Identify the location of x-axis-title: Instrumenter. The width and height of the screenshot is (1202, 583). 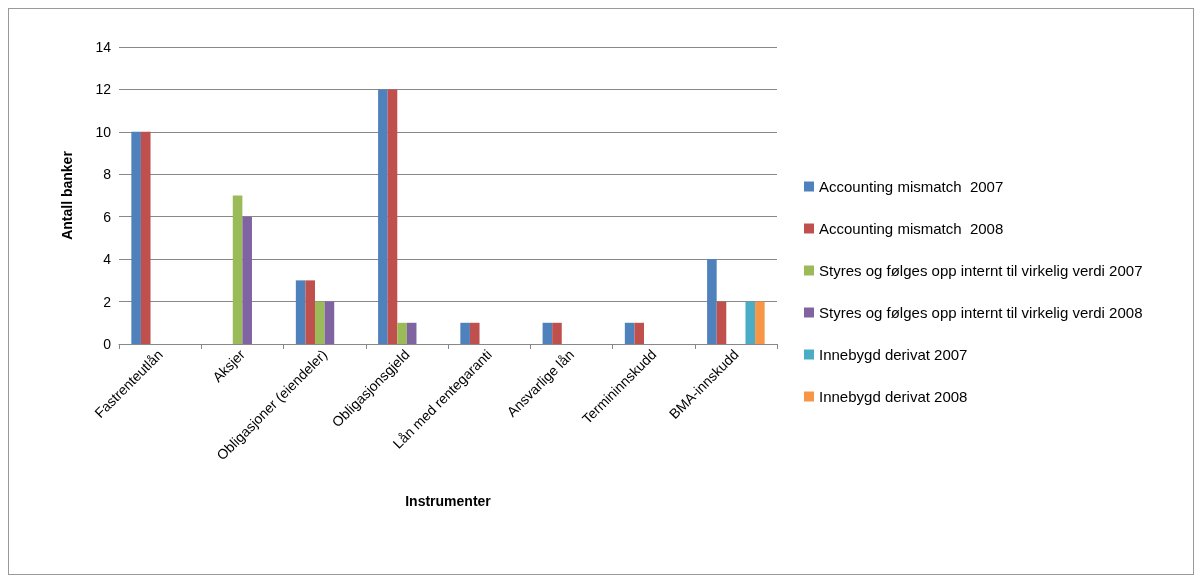
(448, 501).